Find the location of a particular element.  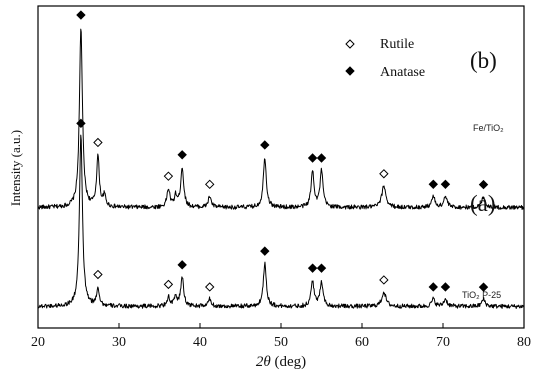

marker-rutile-s1-p9 is located at coordinates (384, 280).